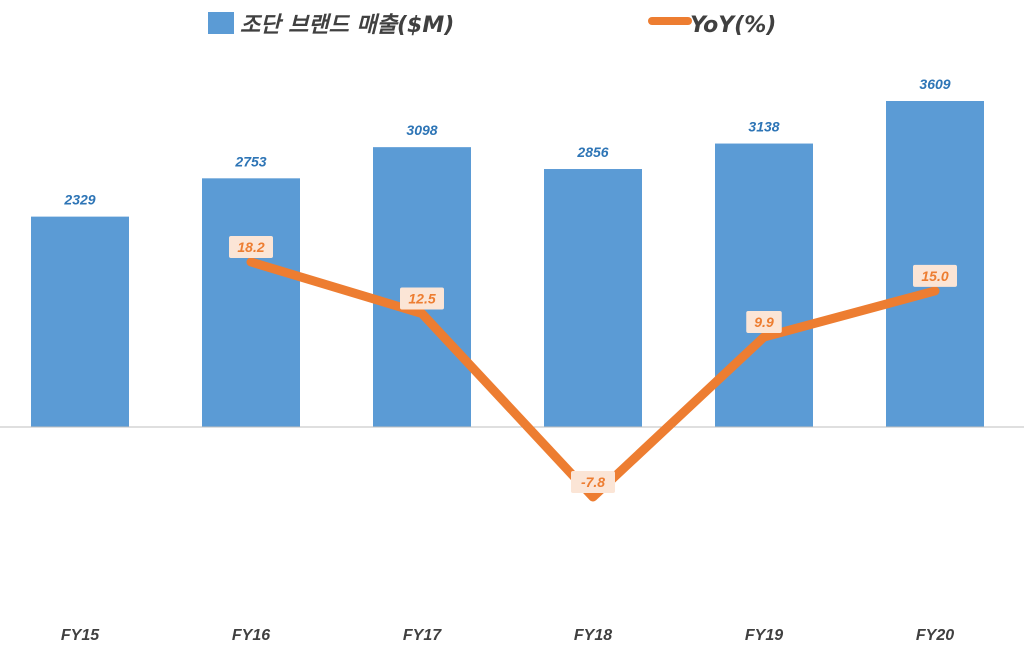 The height and width of the screenshot is (659, 1024). Describe the element at coordinates (421, 130) in the screenshot. I see `bar-value-label-fy17: 3098` at that location.